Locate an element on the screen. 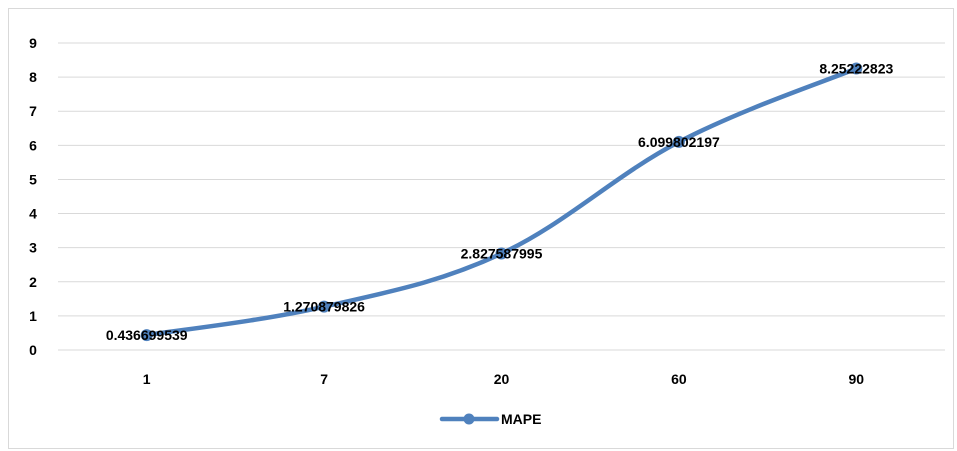 This screenshot has height=451, width=957. y-tick-label-0: 0 is located at coordinates (33, 350).